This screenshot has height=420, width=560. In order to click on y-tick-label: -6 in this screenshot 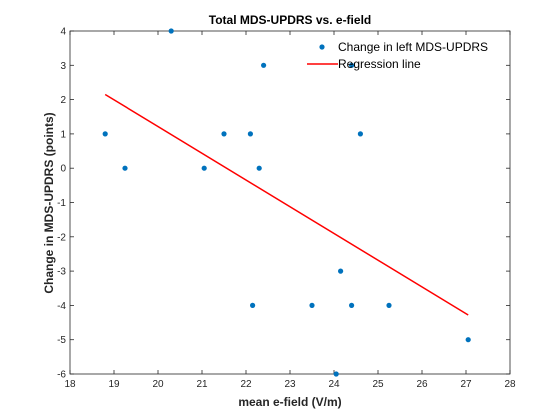, I will do `click(61, 375)`.